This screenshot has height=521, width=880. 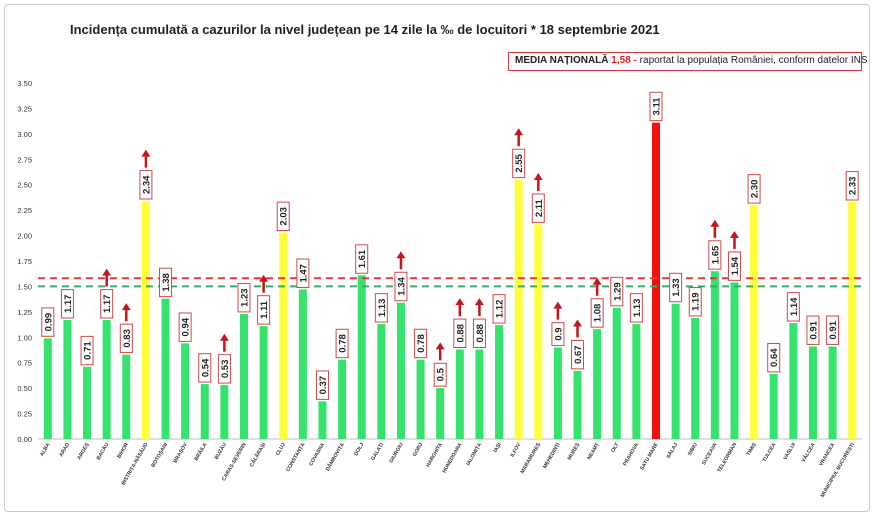 What do you see at coordinates (434, 455) in the screenshot?
I see `category-label: HARGHITA` at bounding box center [434, 455].